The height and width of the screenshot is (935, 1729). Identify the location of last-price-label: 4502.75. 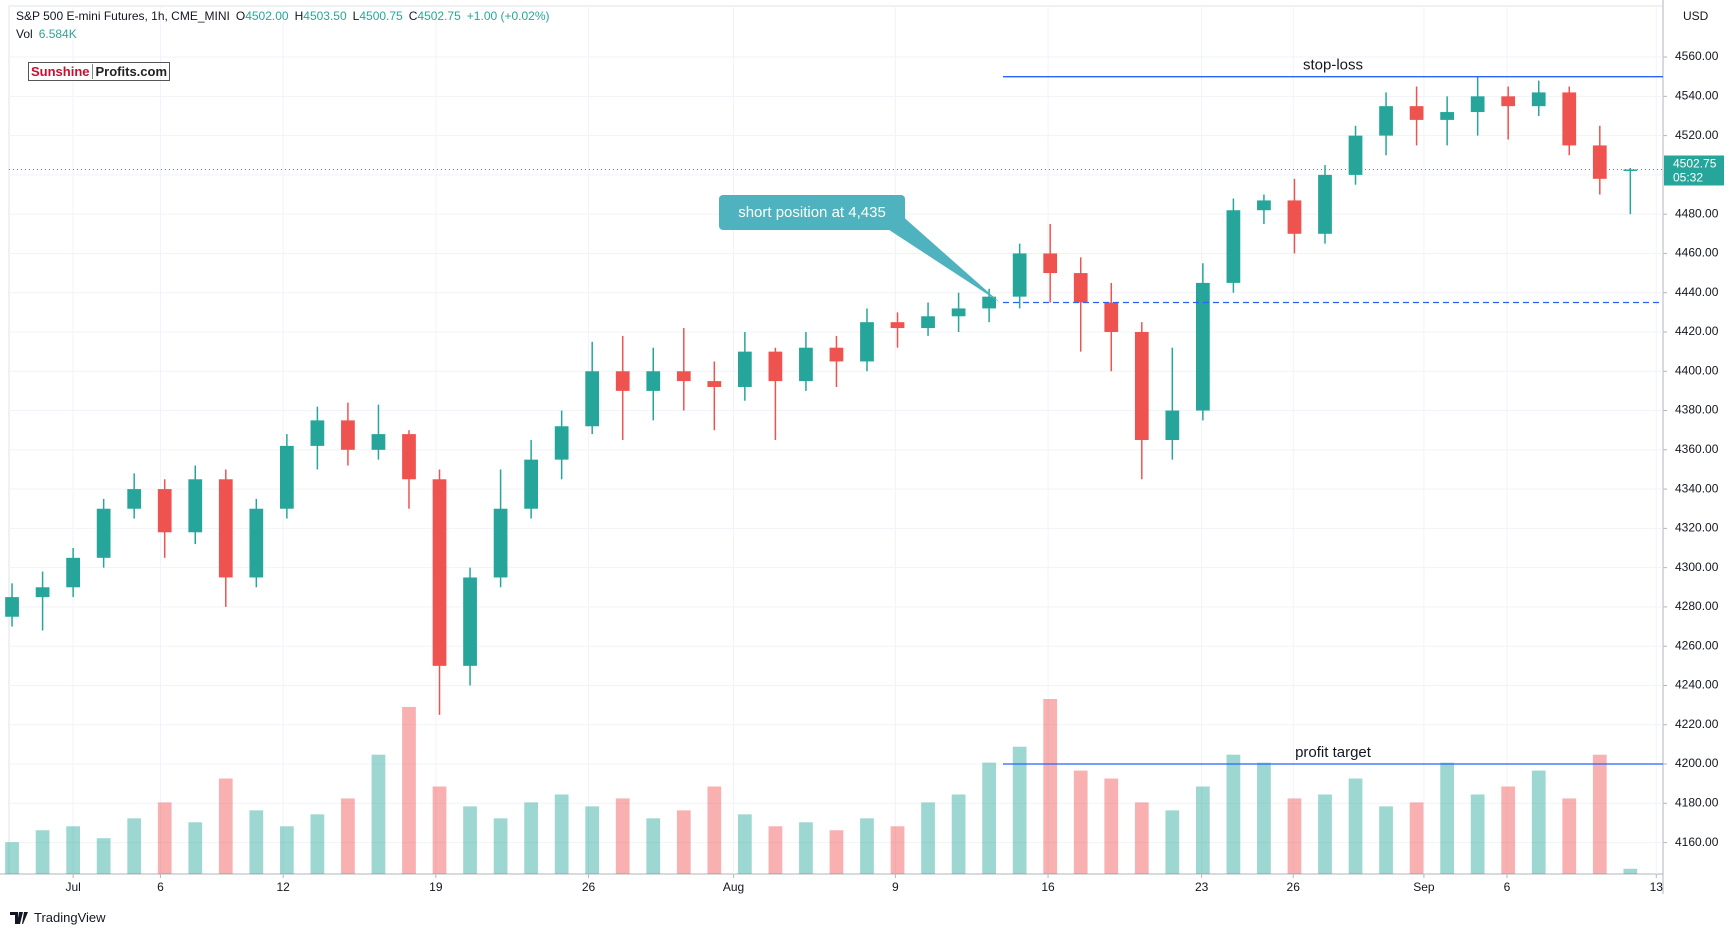
(1695, 164).